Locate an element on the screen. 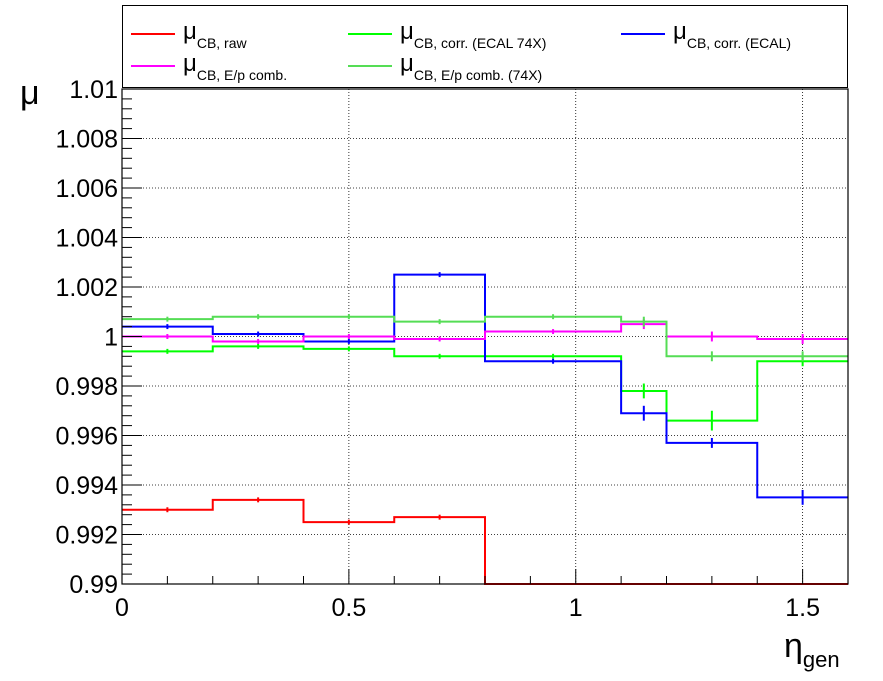 Image resolution: width=883 pixels, height=681 pixels. x-axis-title-main: η is located at coordinates (793, 646).